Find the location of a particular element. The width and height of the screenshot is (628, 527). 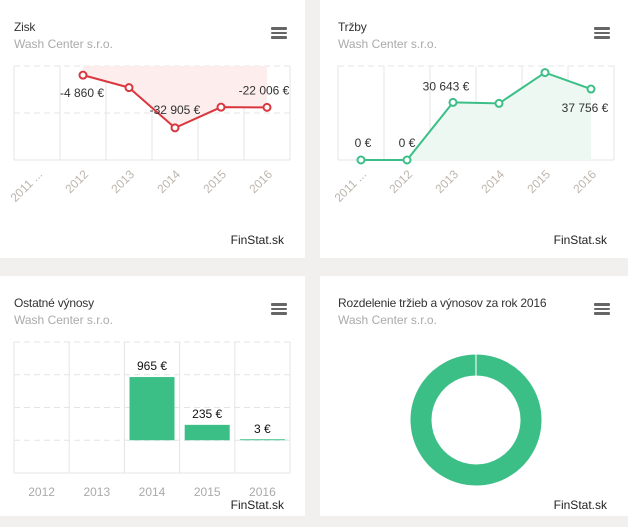

chart-title: Ostatné výnosy is located at coordinates (54, 303).